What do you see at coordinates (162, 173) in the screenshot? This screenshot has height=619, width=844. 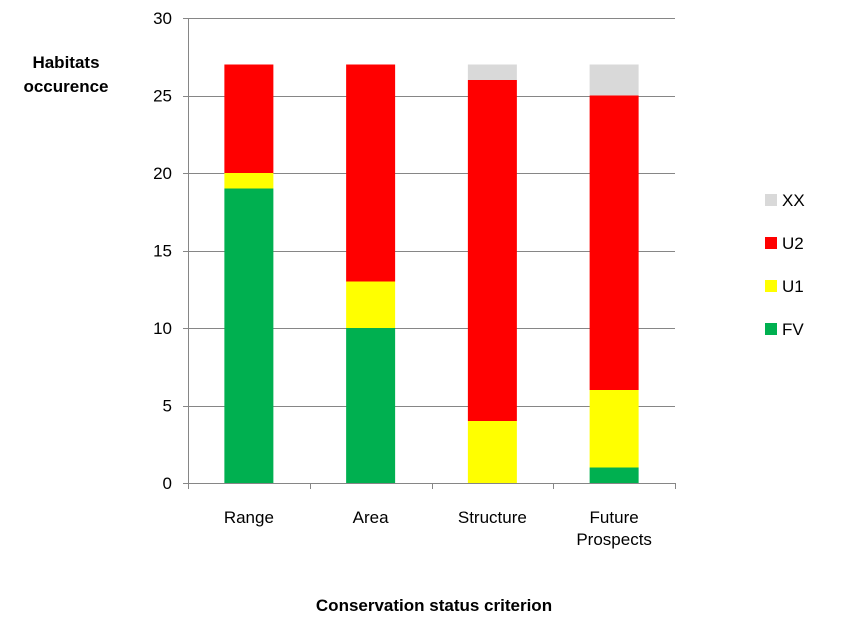 I see `y-tick-label: 20` at bounding box center [162, 173].